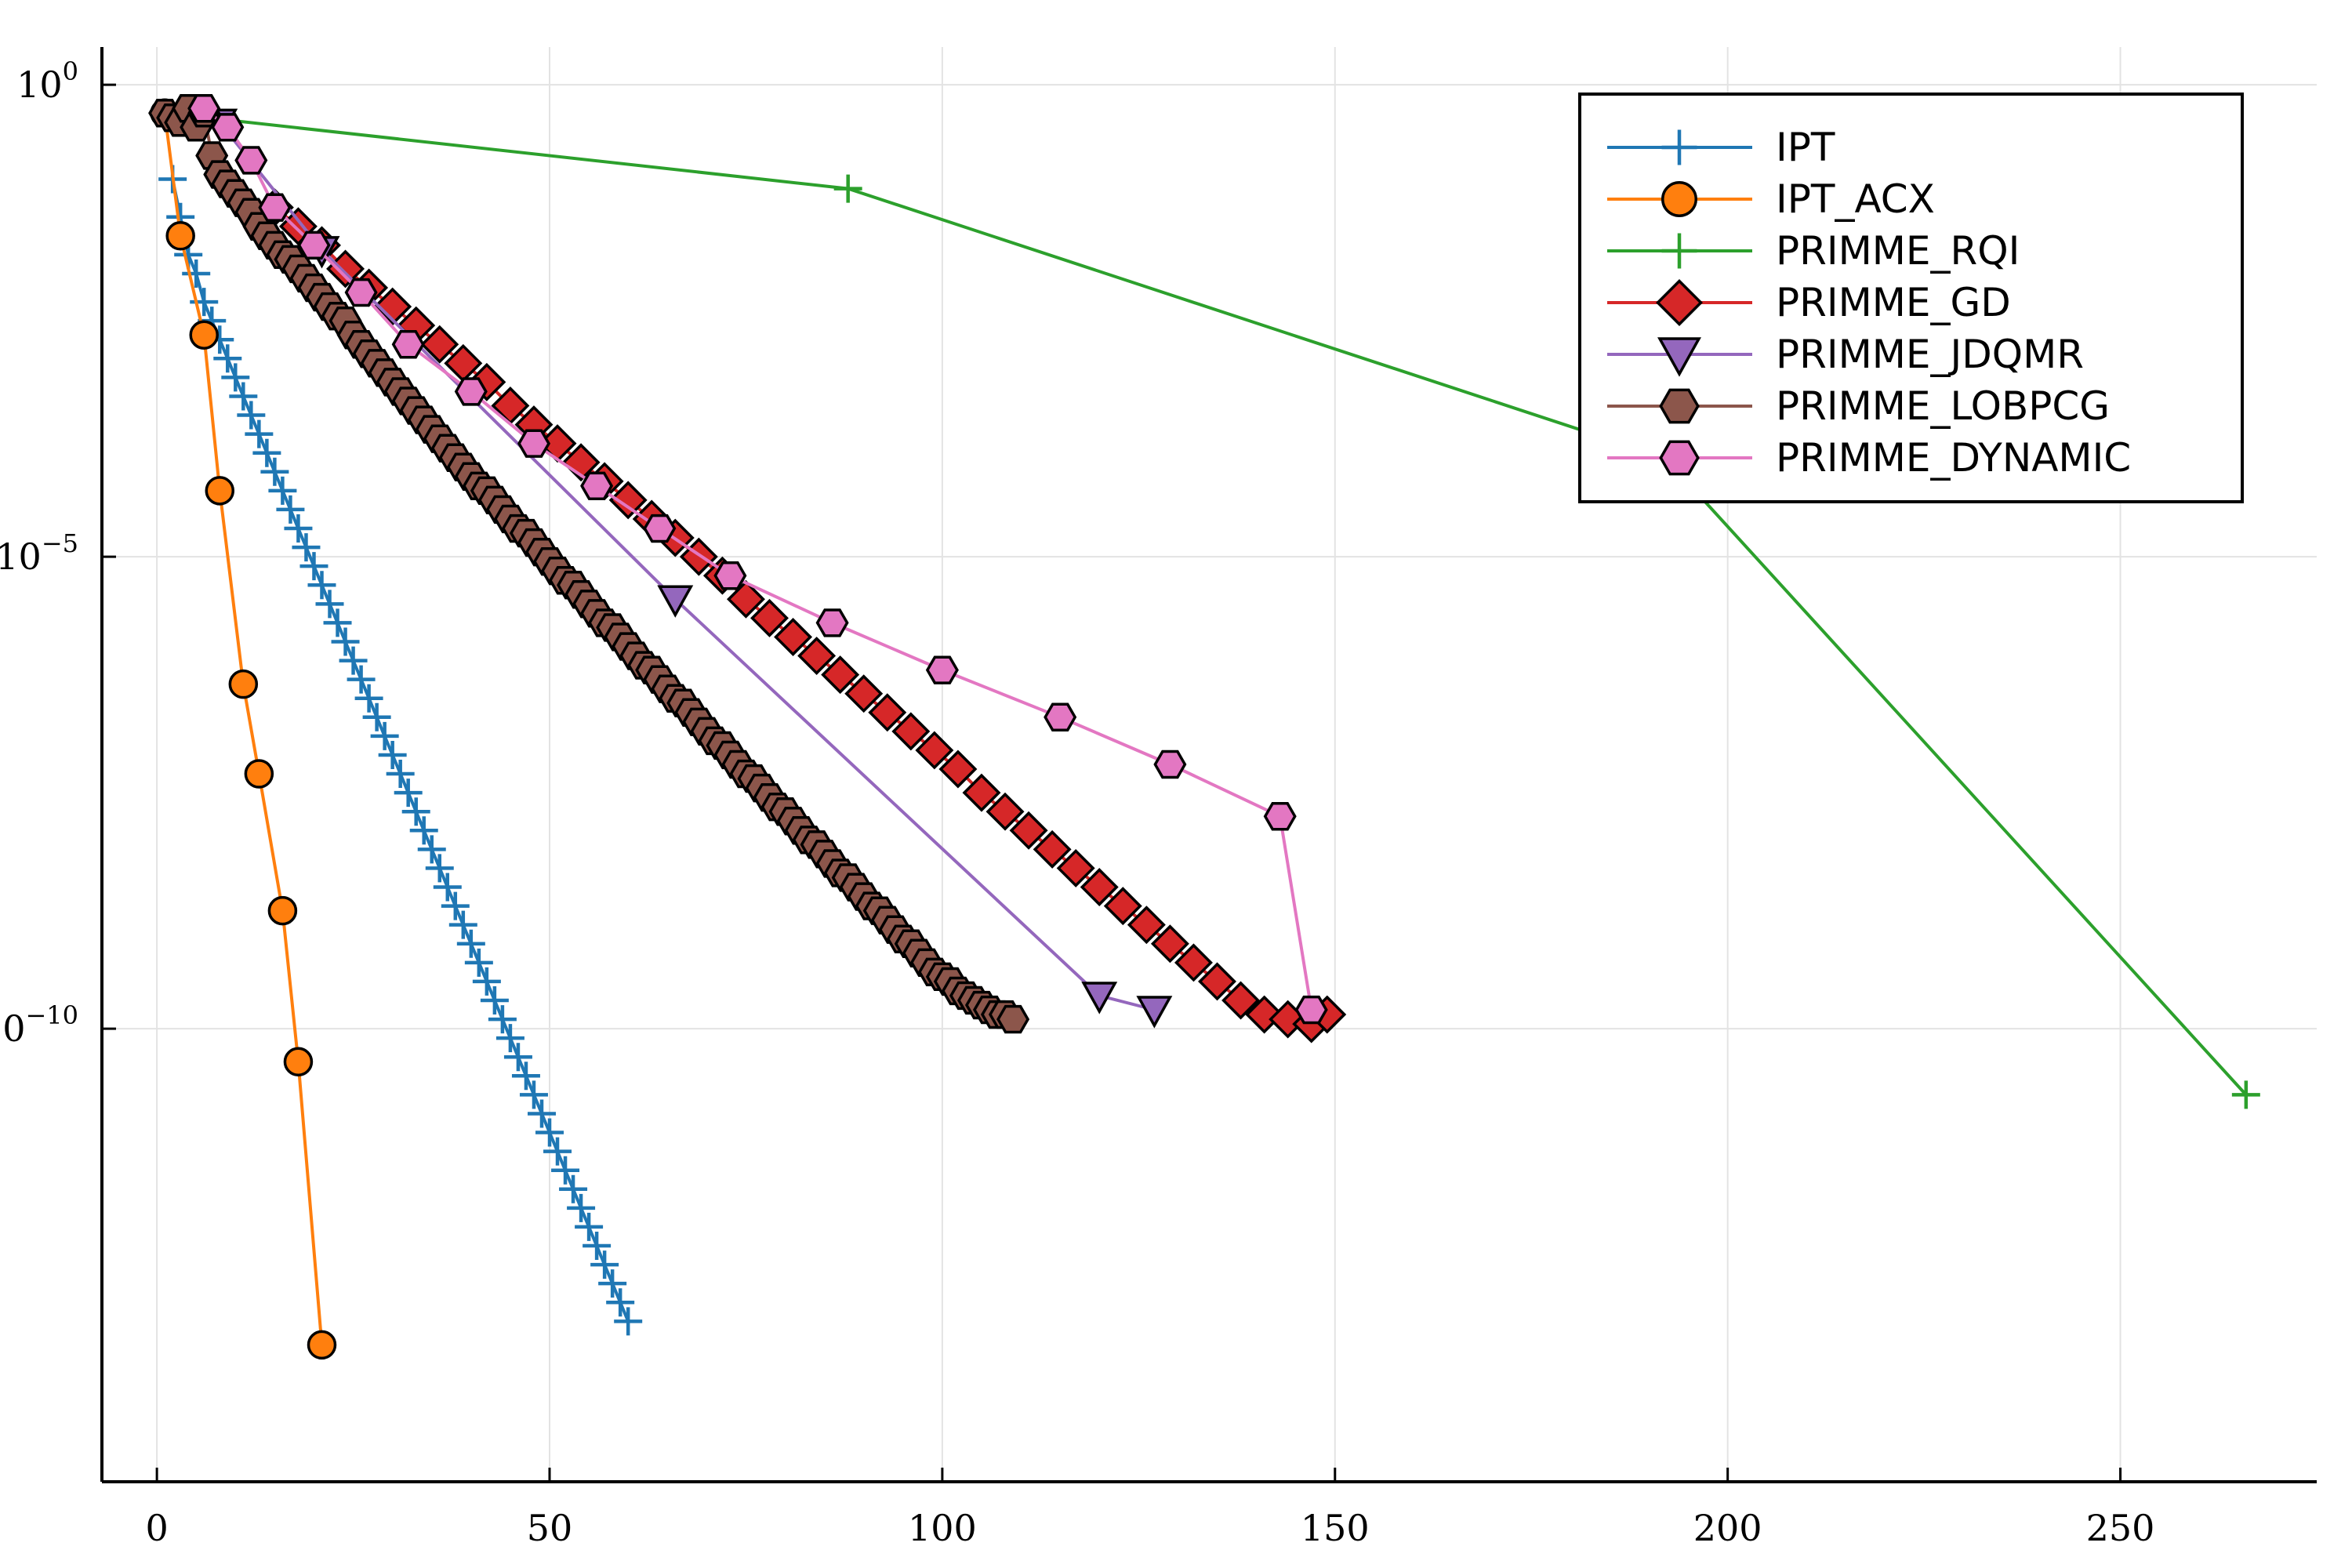 The height and width of the screenshot is (1568, 2352). I want to click on x-tick-label: 200, so click(1727, 1528).